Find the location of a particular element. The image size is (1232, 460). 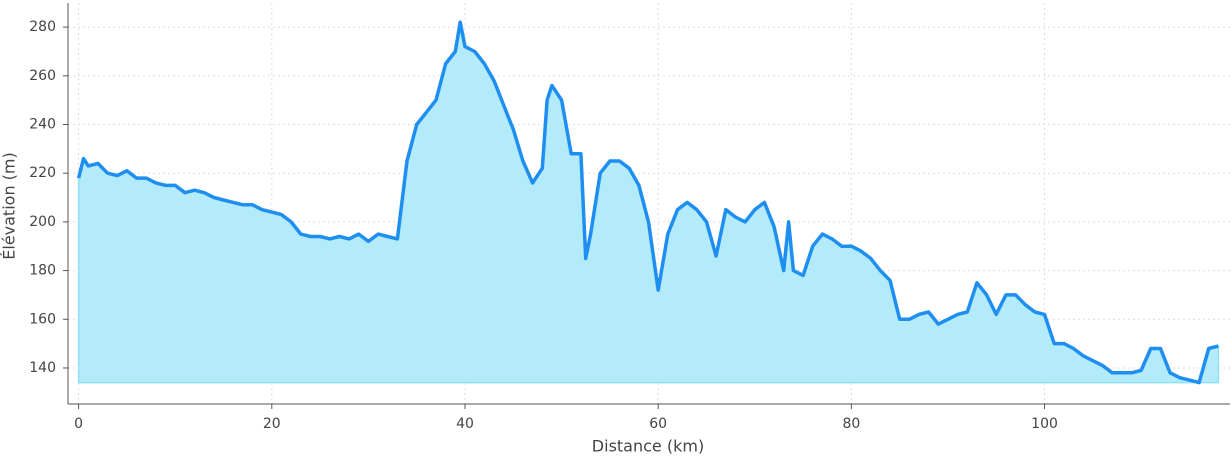

y-axis-label: Élévation (m) is located at coordinates (9, 205).